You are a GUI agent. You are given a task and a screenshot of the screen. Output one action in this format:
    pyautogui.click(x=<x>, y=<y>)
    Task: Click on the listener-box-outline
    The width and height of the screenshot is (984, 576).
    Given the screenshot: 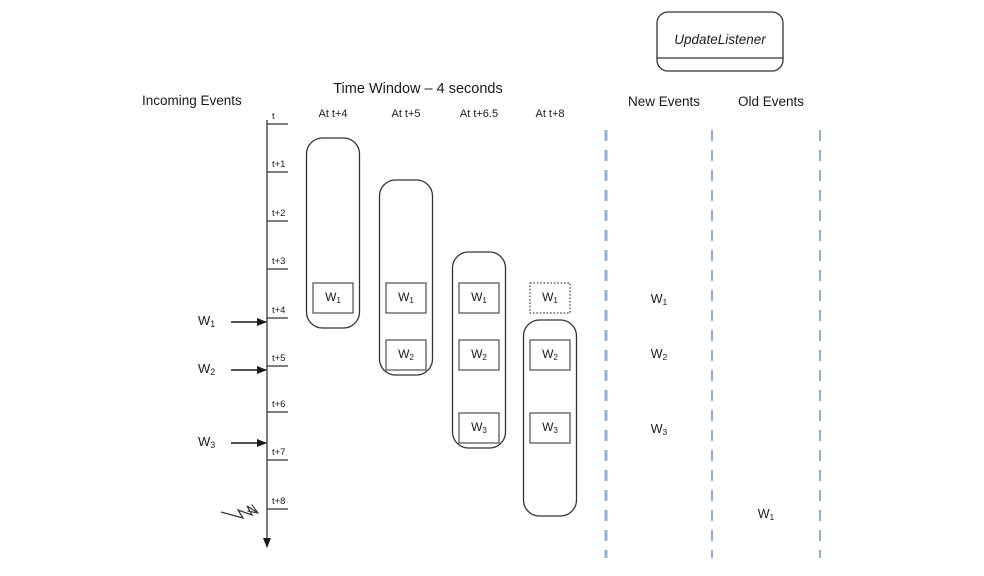 What is the action you would take?
    pyautogui.click(x=720, y=41)
    